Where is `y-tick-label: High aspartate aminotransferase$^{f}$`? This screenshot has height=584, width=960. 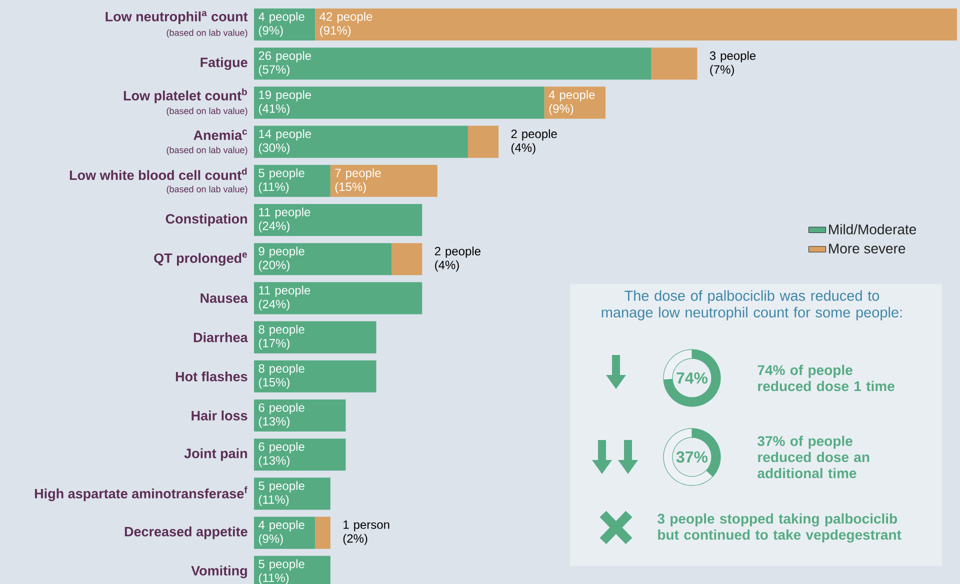 y-tick-label: High aspartate aminotransferase$^{f}$ is located at coordinates (141, 493).